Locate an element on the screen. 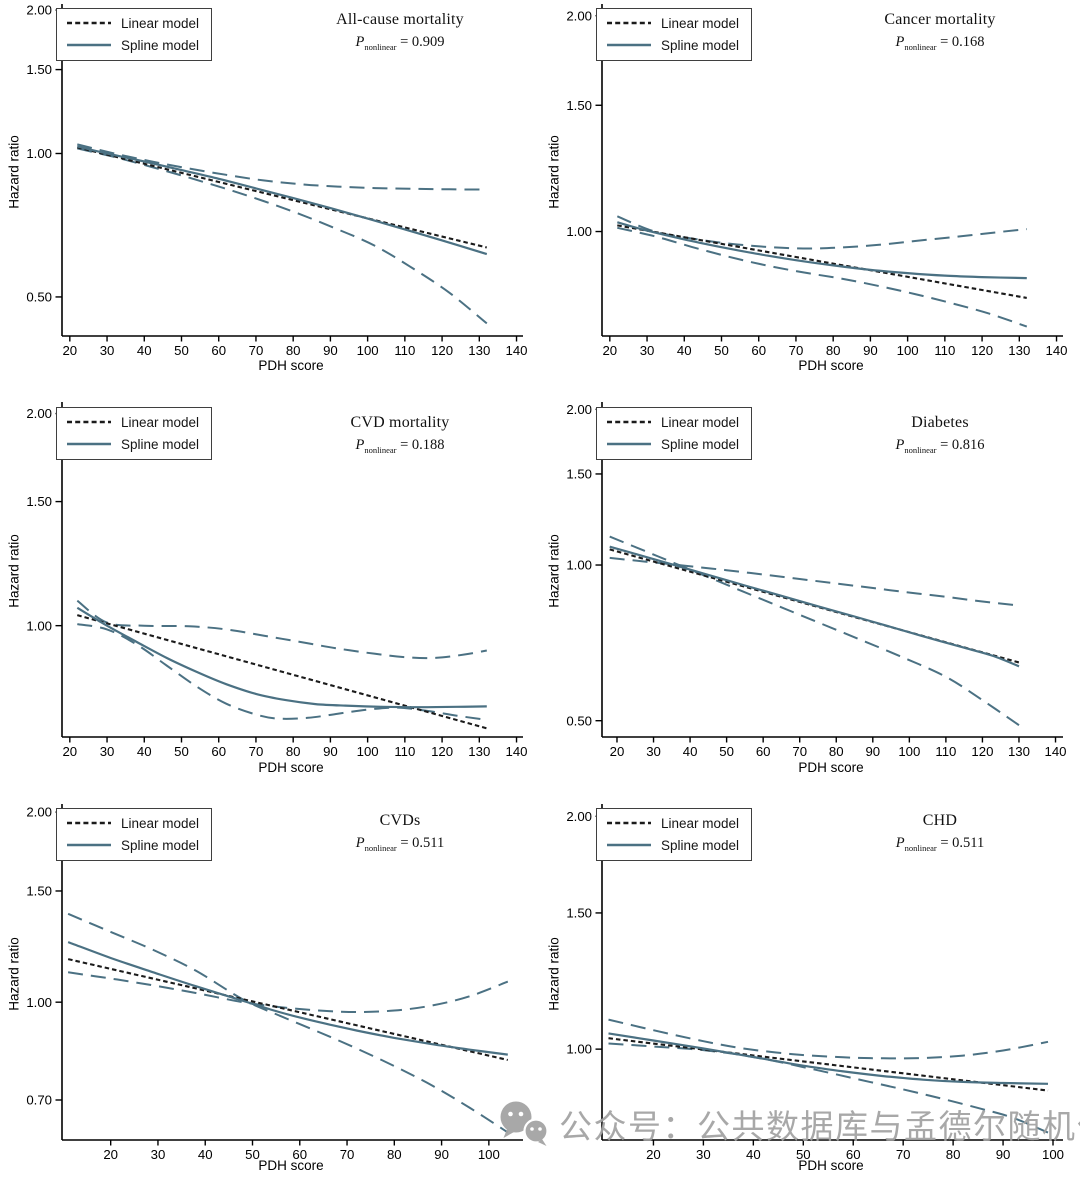 The image size is (1080, 1177). plot-area: 20 30 40 50 60 70 80 90 100 0.70 1.00 1.50 2.00 is located at coordinates (274, 983).